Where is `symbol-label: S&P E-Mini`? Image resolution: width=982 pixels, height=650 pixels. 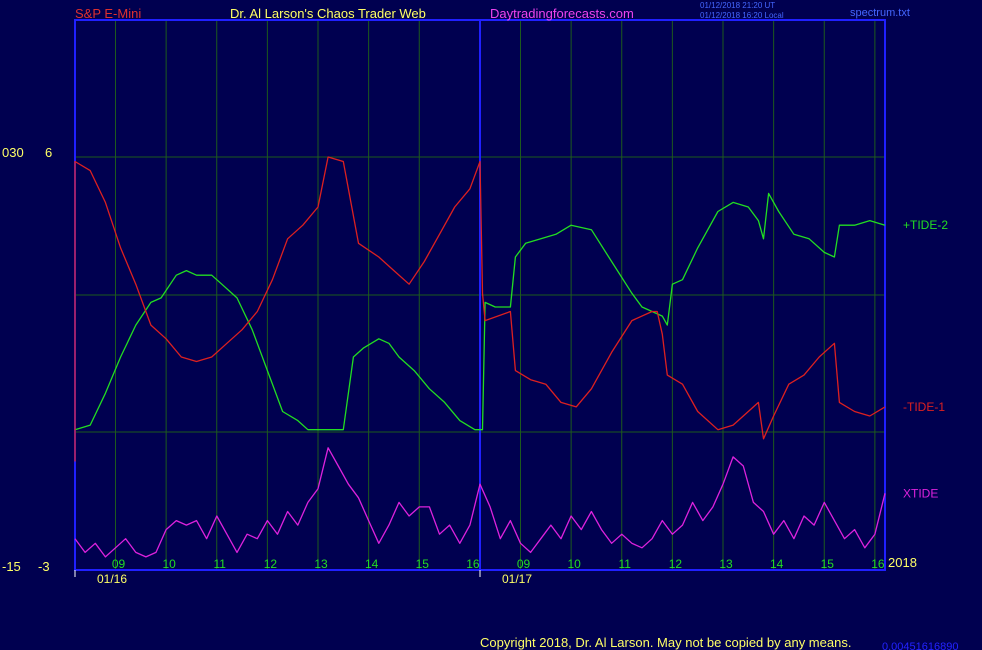 symbol-label: S&P E-Mini is located at coordinates (108, 13).